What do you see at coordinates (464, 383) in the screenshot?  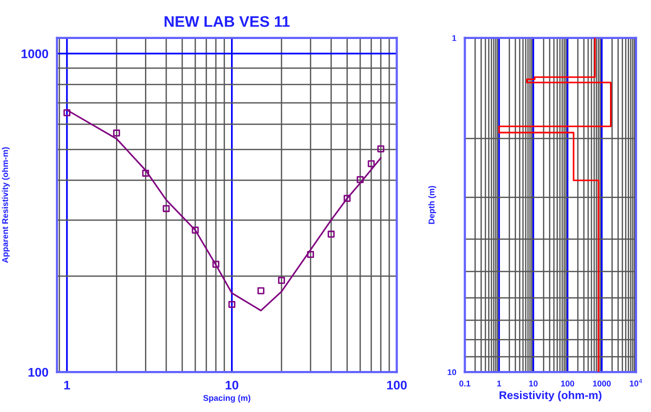 I see `x-tick-label: 0.1` at bounding box center [464, 383].